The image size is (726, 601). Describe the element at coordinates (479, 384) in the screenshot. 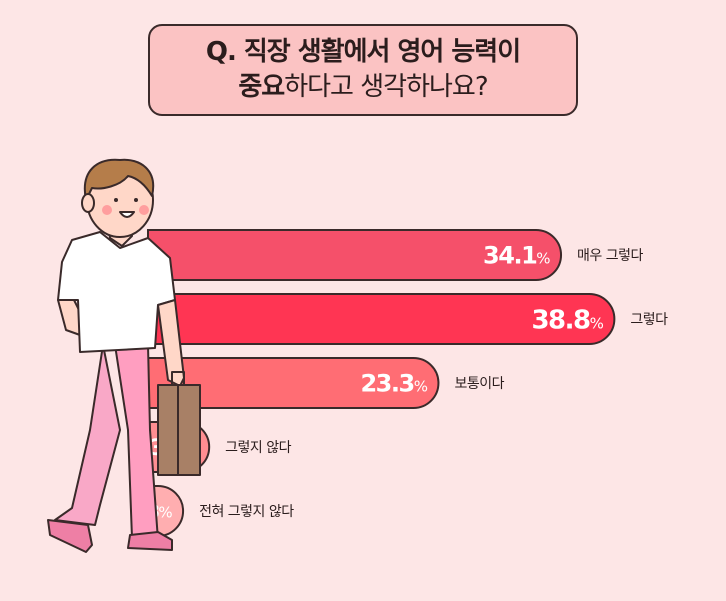

I see `category-label-3: 보통이다` at that location.